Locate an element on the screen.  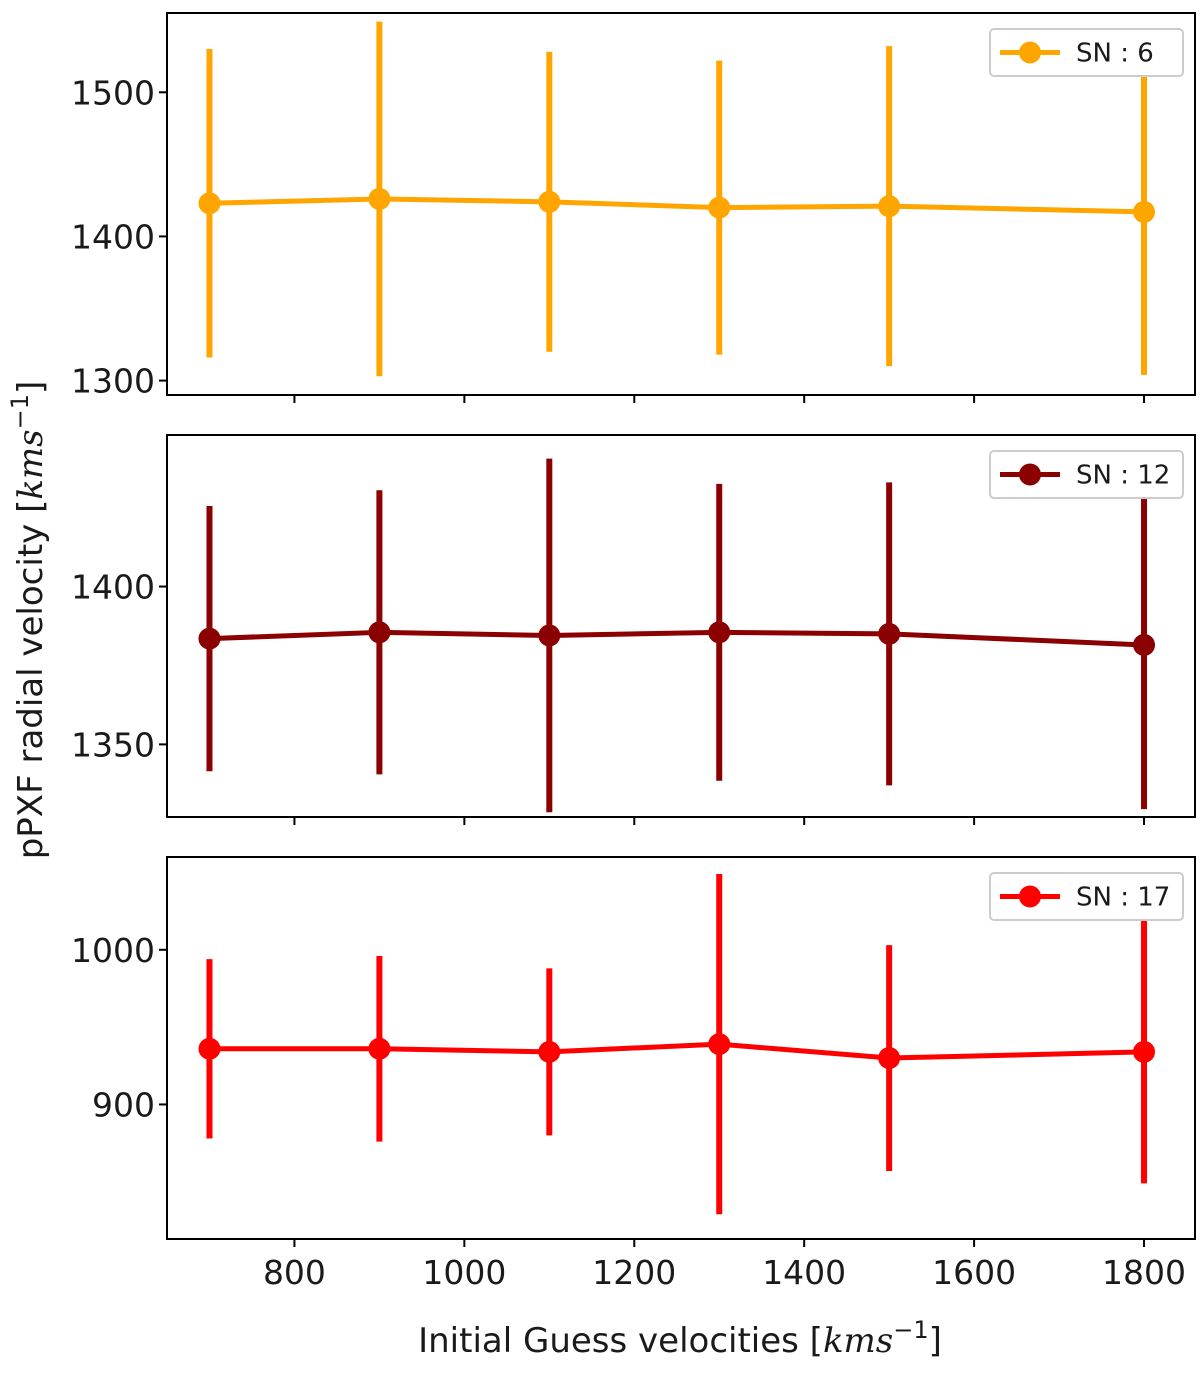
y-tick-label: 1000 is located at coordinates (113, 950).